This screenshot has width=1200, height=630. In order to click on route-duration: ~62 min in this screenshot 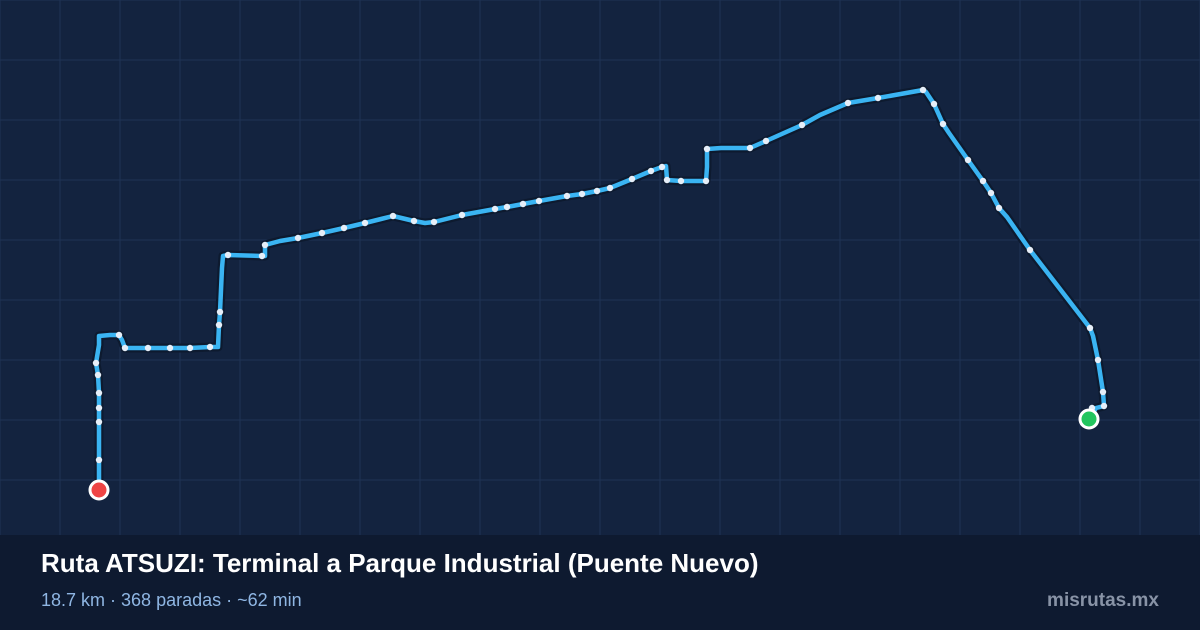, I will do `click(269, 600)`.